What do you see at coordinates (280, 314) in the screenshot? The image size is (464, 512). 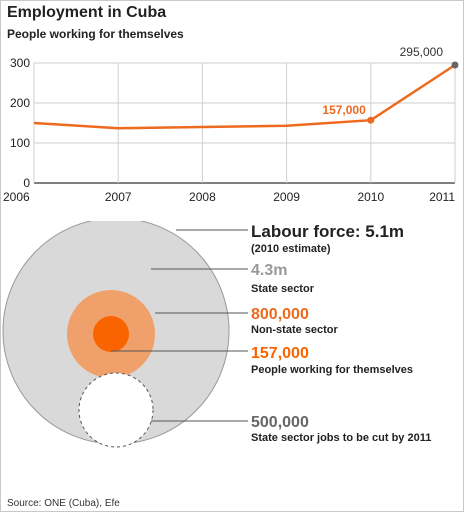 I see `non-state-value: 800,000` at bounding box center [280, 314].